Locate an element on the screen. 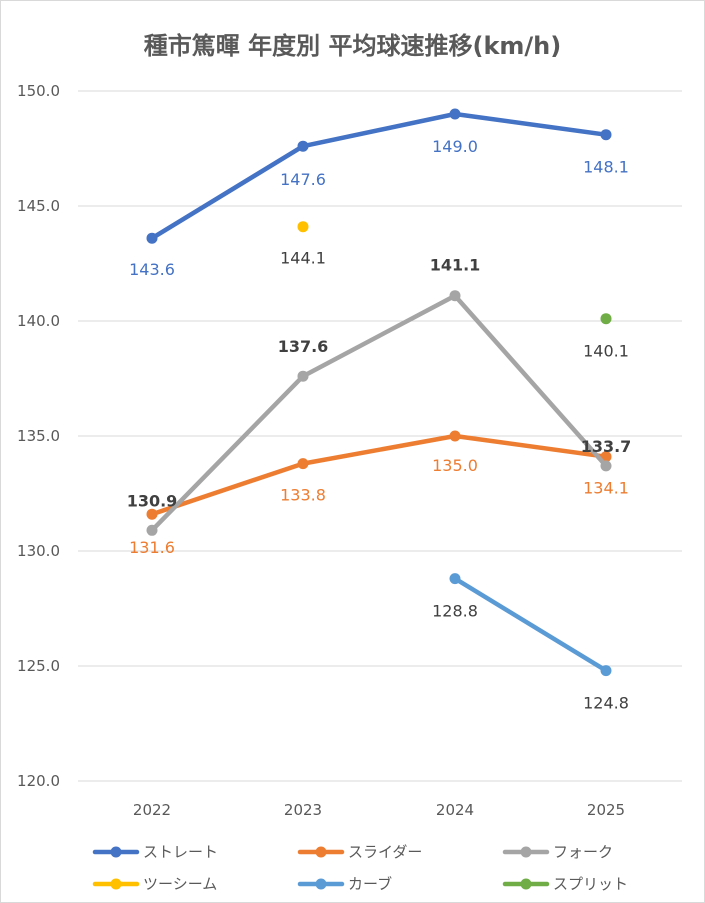 This screenshot has width=705, height=903. data-label: 137.6 is located at coordinates (303, 346).